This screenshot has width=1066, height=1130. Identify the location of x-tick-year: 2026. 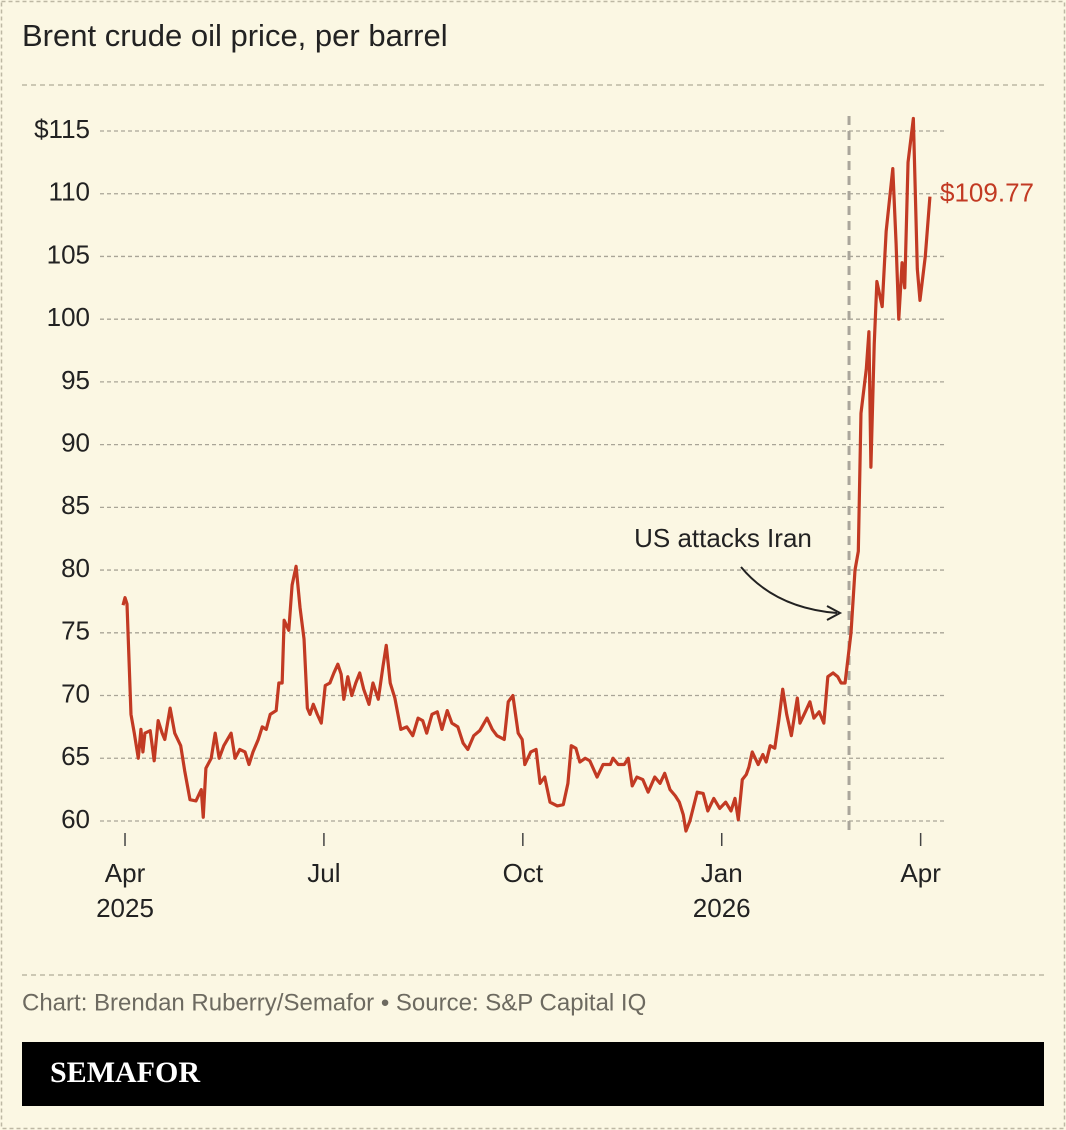
(722, 908).